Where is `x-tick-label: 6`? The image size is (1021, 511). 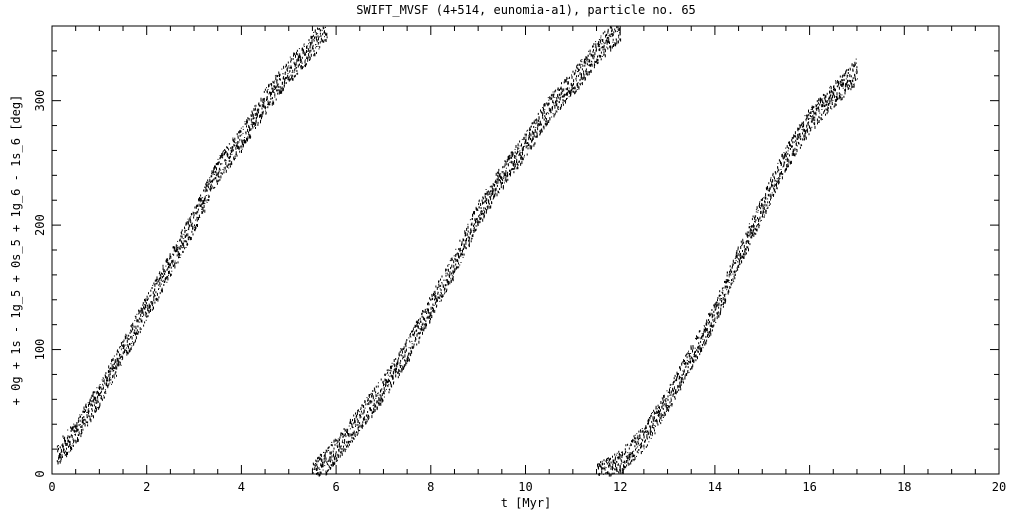 x-tick-label: 6 is located at coordinates (335, 487).